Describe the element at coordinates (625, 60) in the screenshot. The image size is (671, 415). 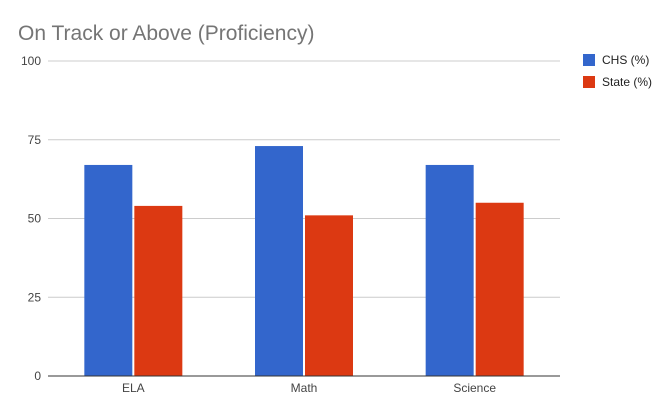
I see `legend-label: CHS (%)` at that location.